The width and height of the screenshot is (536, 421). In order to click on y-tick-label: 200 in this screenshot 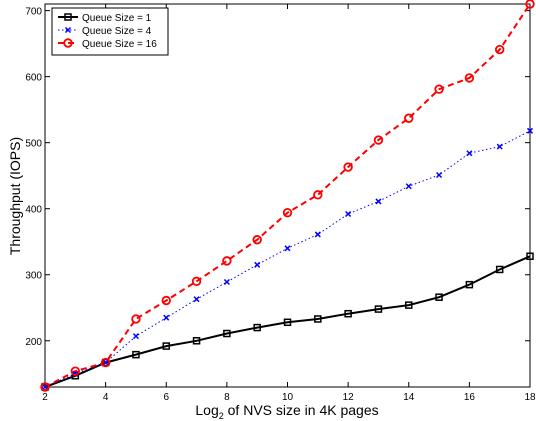, I will do `click(33, 342)`.